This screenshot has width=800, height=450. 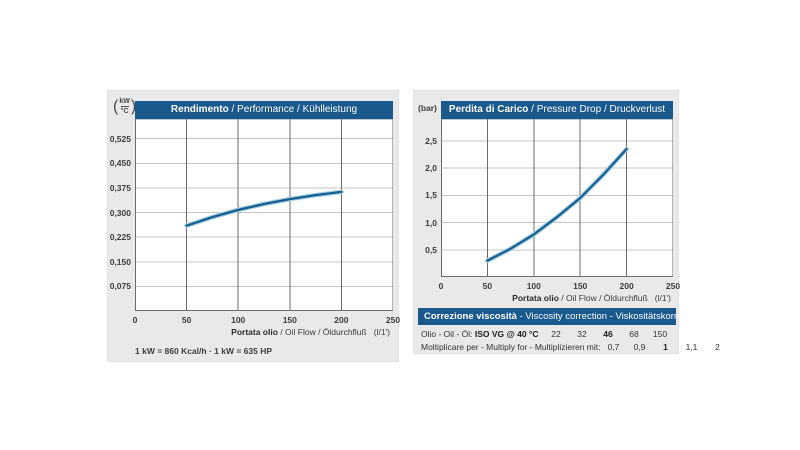 What do you see at coordinates (639, 347) in the screenshot?
I see `table-value-cell: 0,9` at bounding box center [639, 347].